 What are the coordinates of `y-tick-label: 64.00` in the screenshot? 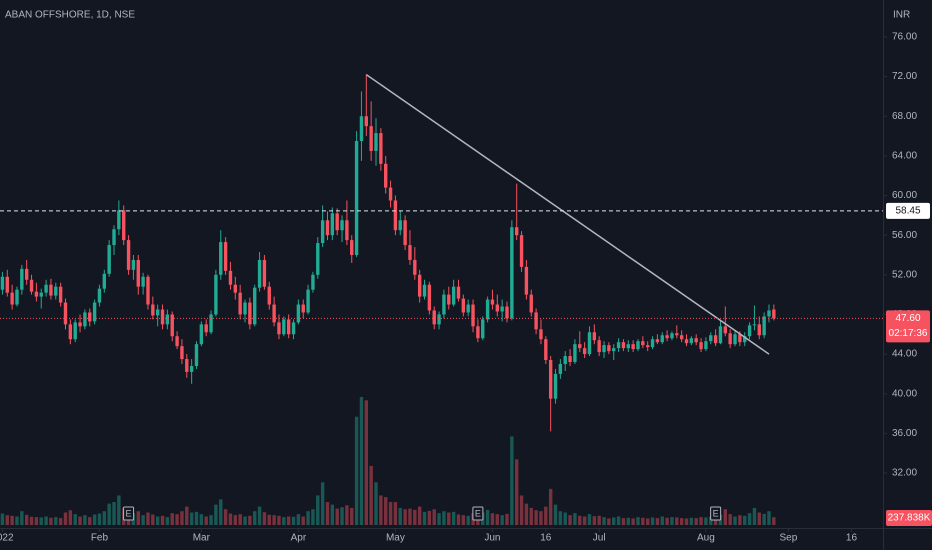 It's located at (904, 156).